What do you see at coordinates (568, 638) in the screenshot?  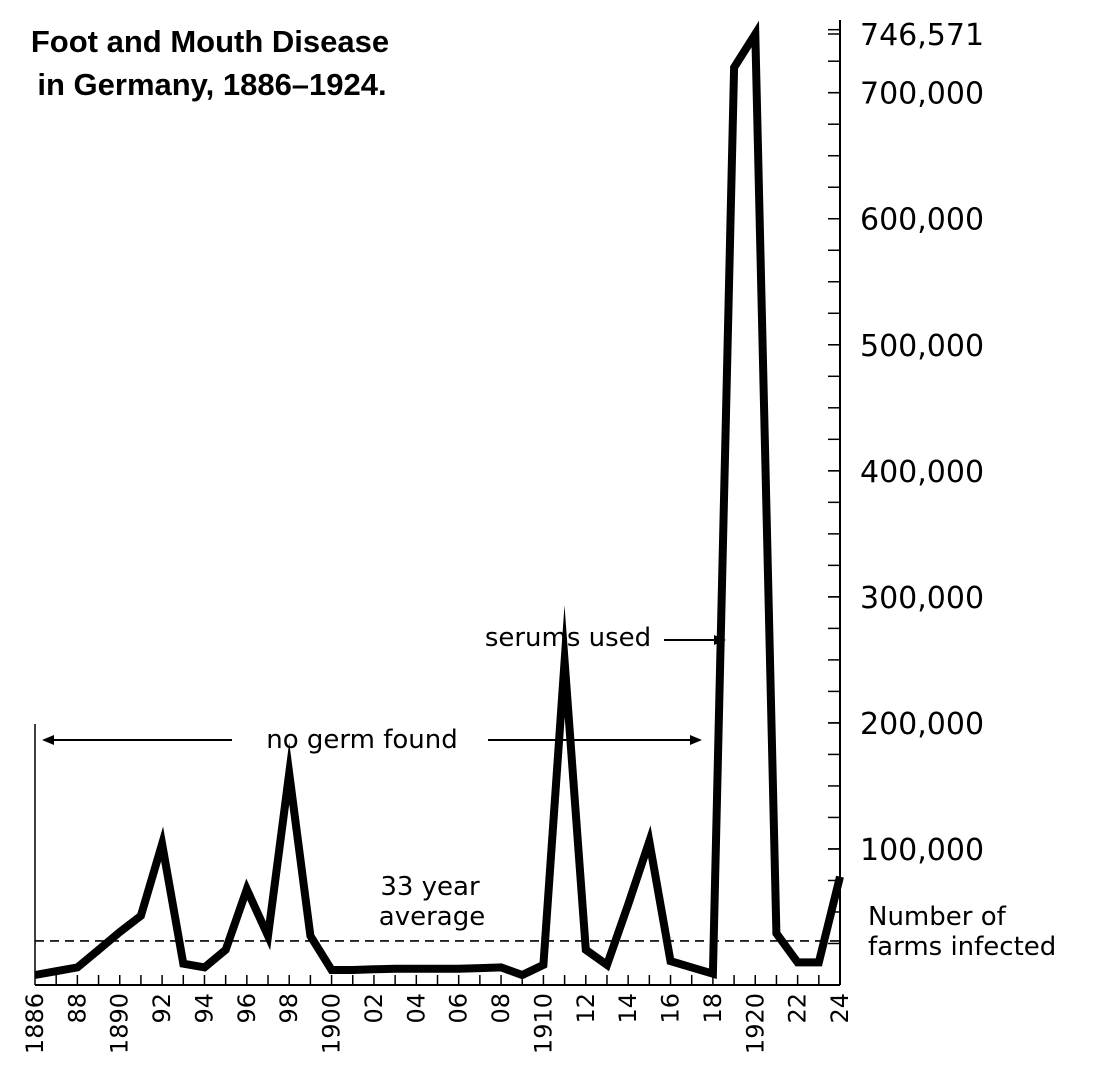 I see `serums-used-label: serums used` at bounding box center [568, 638].